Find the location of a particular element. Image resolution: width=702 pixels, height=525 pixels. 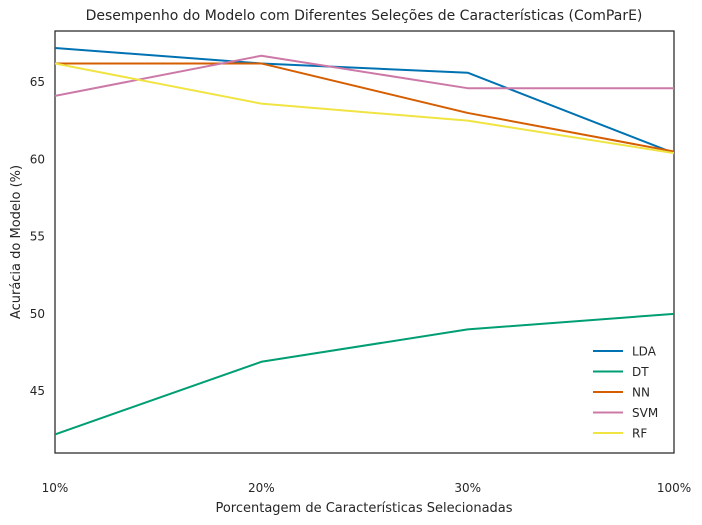

y-tick-label: 45 is located at coordinates (37, 391).